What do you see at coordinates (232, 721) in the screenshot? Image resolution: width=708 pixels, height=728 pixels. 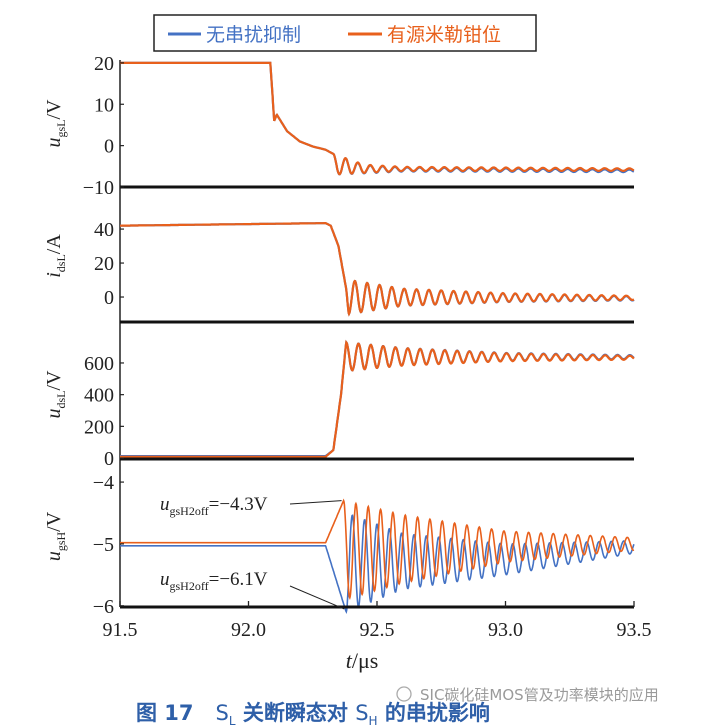 I see `caption-s1-sub: L` at bounding box center [232, 721].